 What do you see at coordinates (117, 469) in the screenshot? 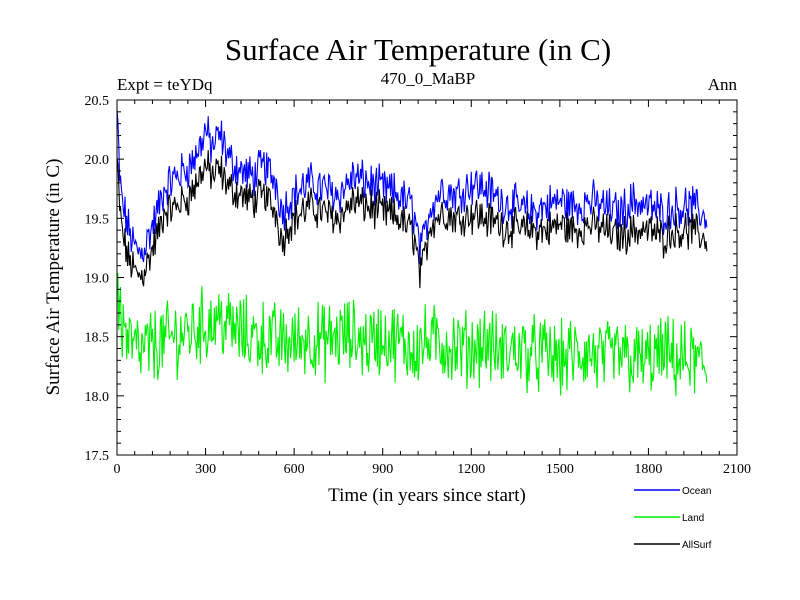
I see `x-tick-label: 0` at bounding box center [117, 469].